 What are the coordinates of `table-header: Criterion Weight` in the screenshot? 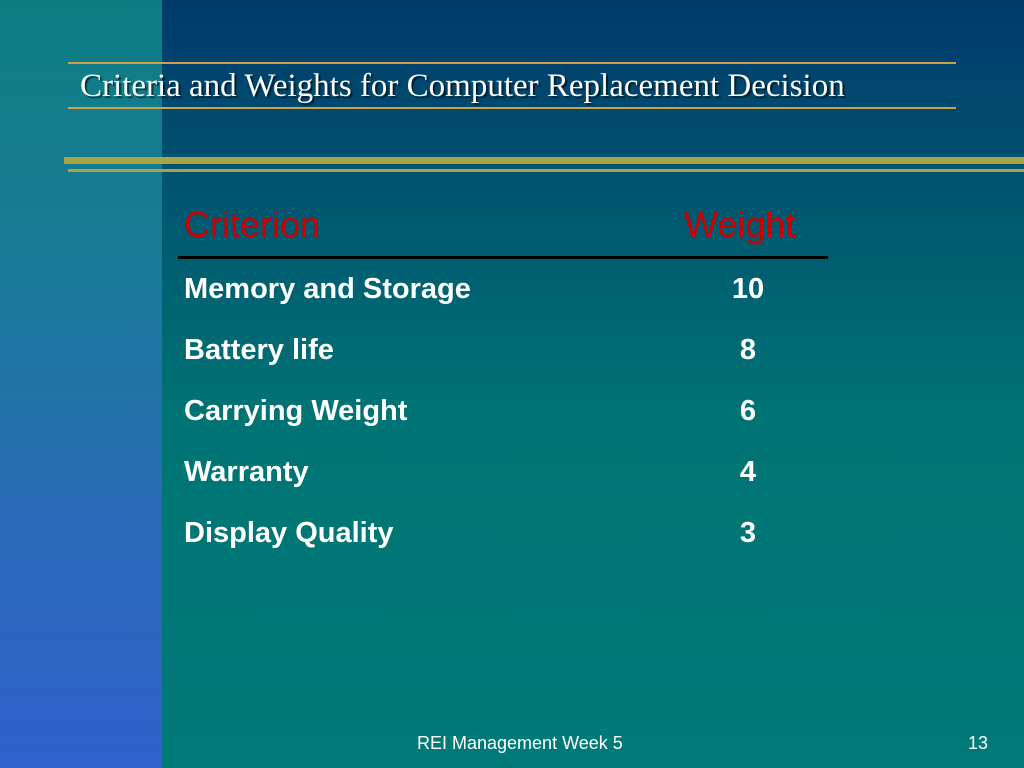 It's located at (505, 228).